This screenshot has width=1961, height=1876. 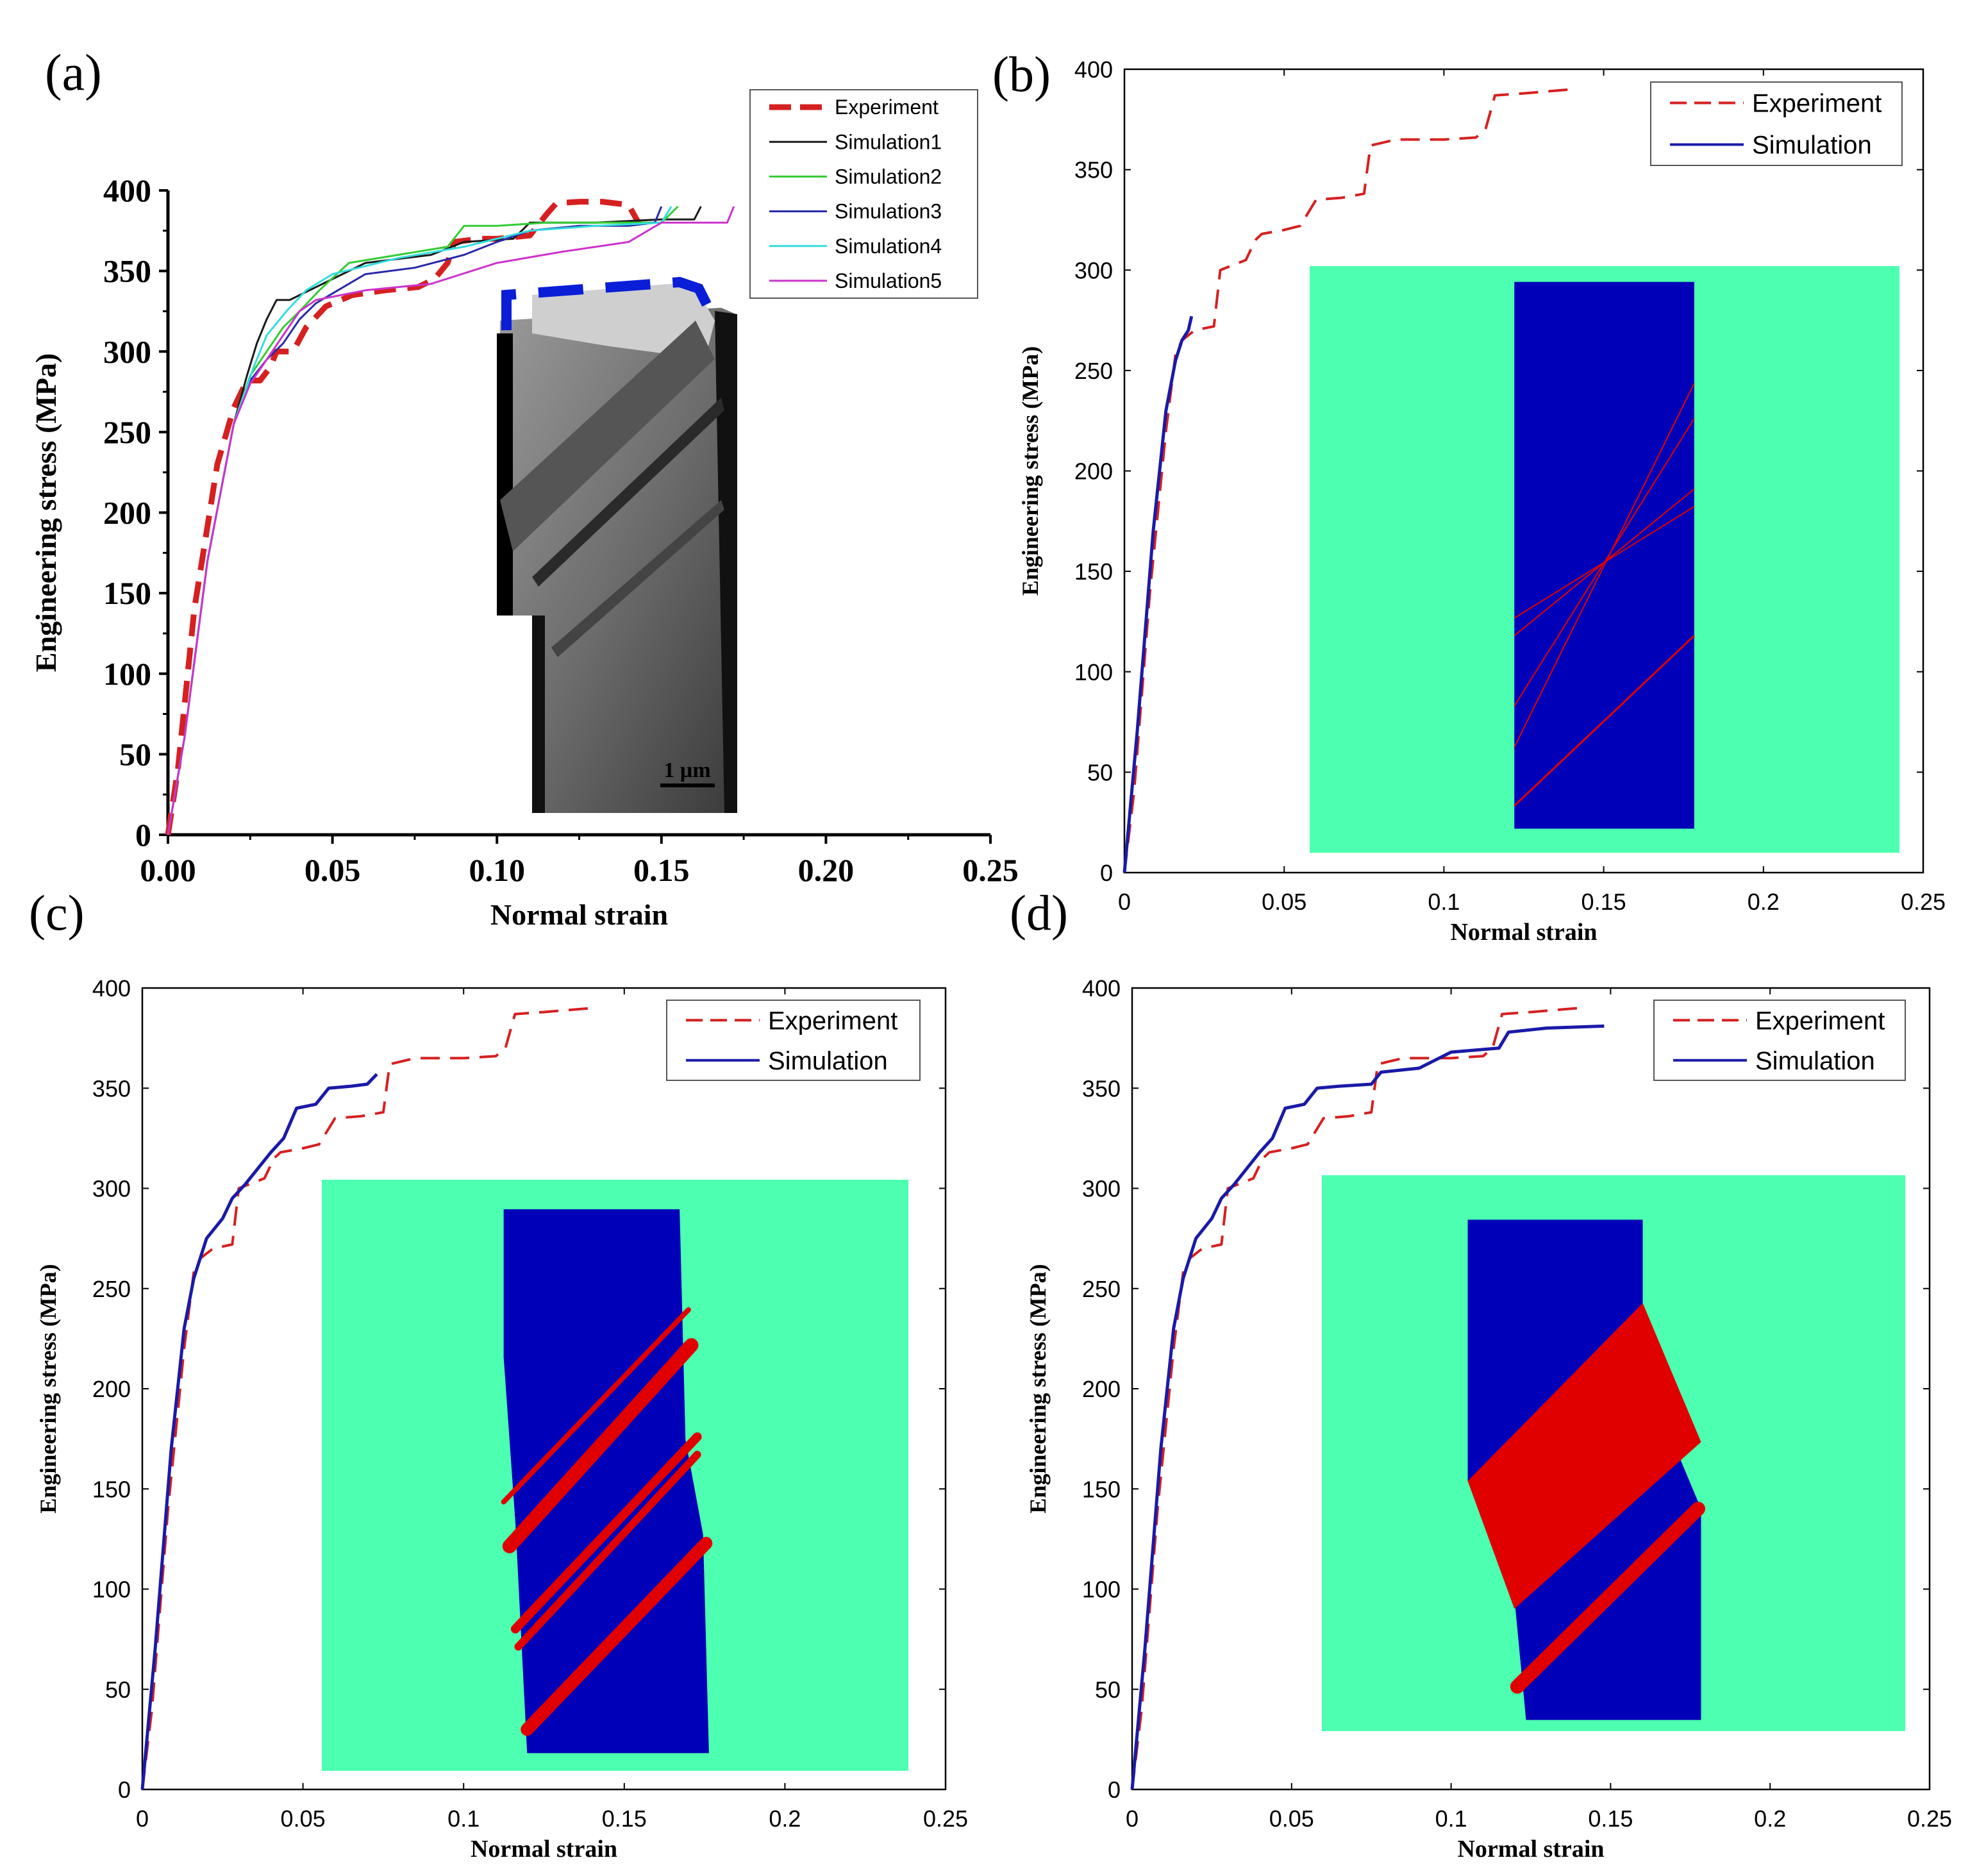 I want to click on x-tick-label: 0.20, so click(x=826, y=870).